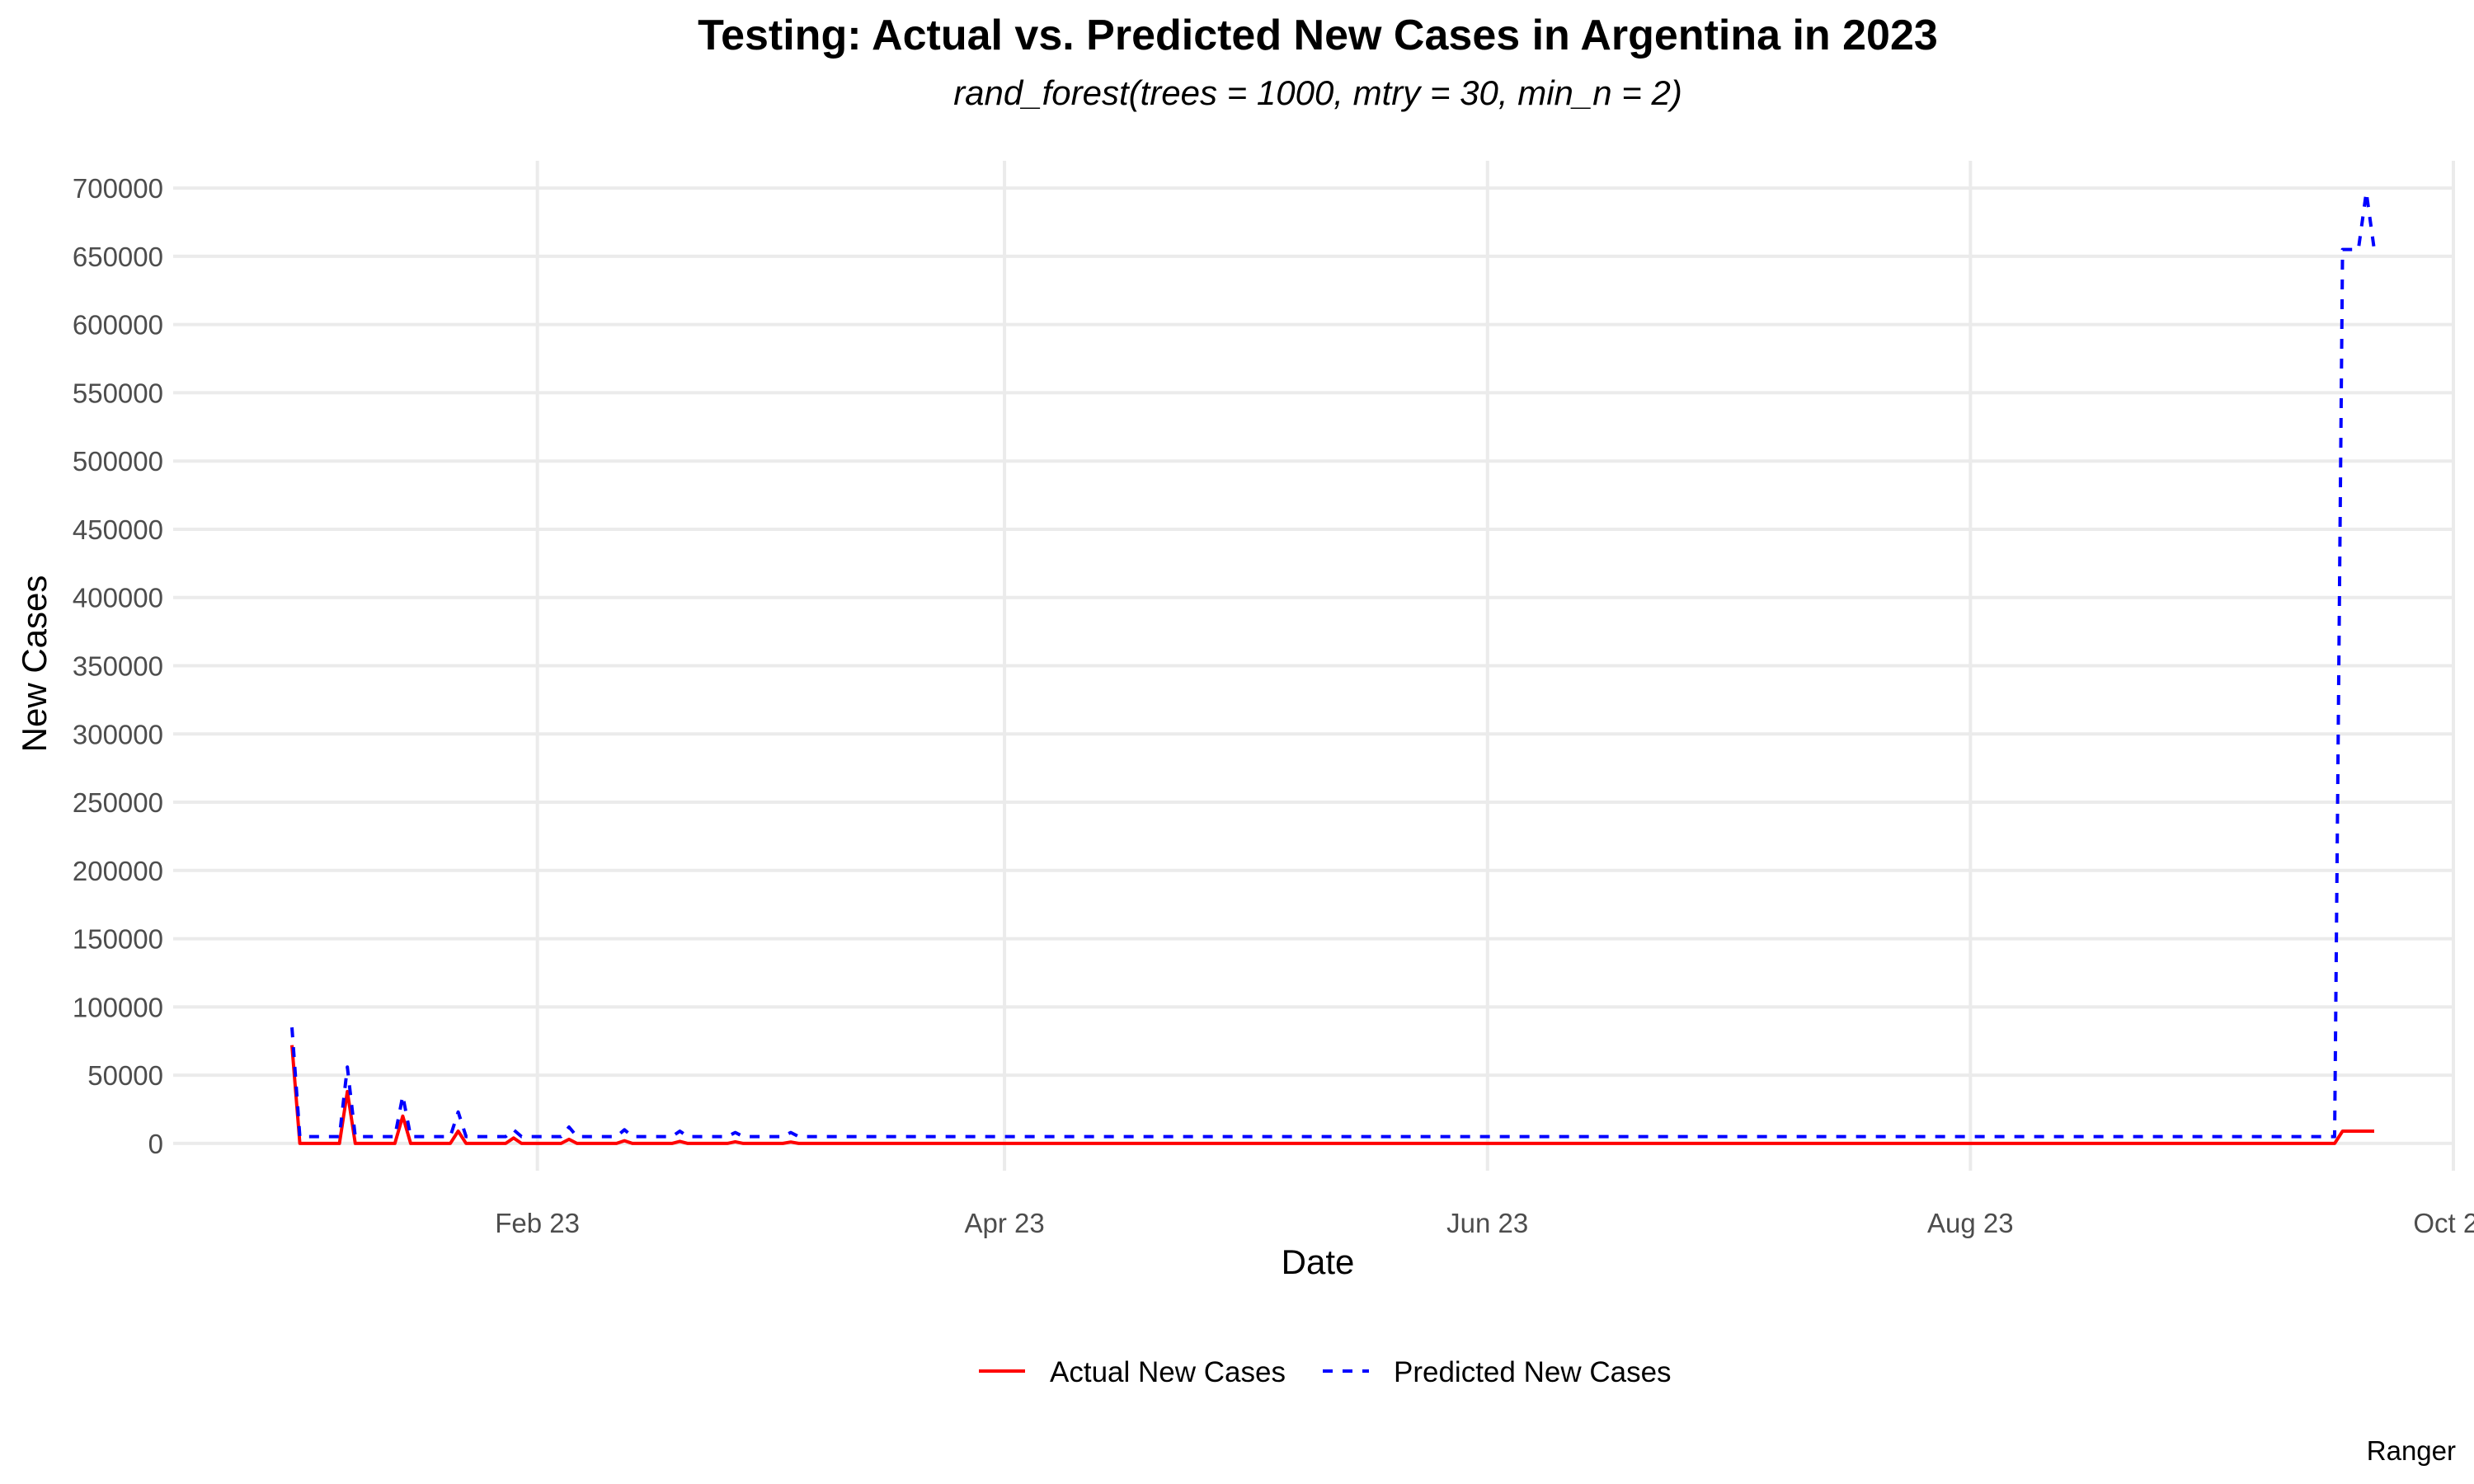  What do you see at coordinates (1487, 1223) in the screenshot?
I see `x-tick-label-jun-23: Jun 23` at bounding box center [1487, 1223].